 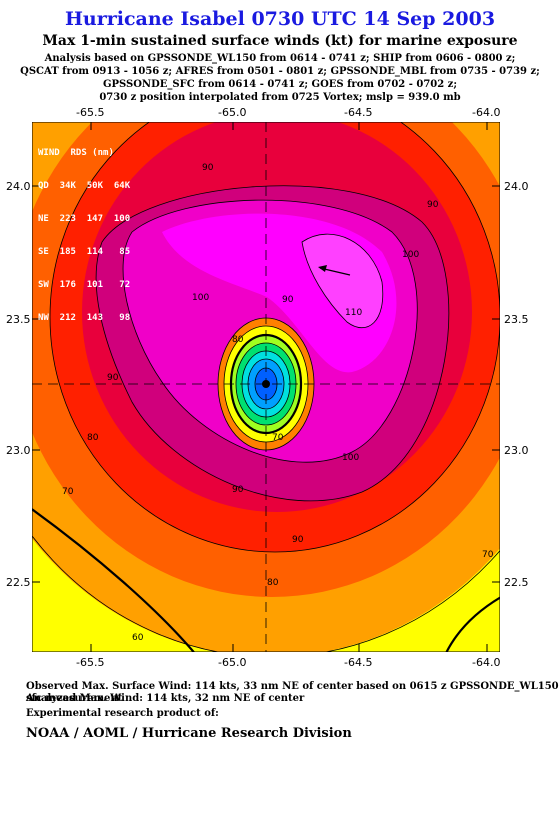 I want to click on contour-label-90-w: 90, so click(x=113, y=378).